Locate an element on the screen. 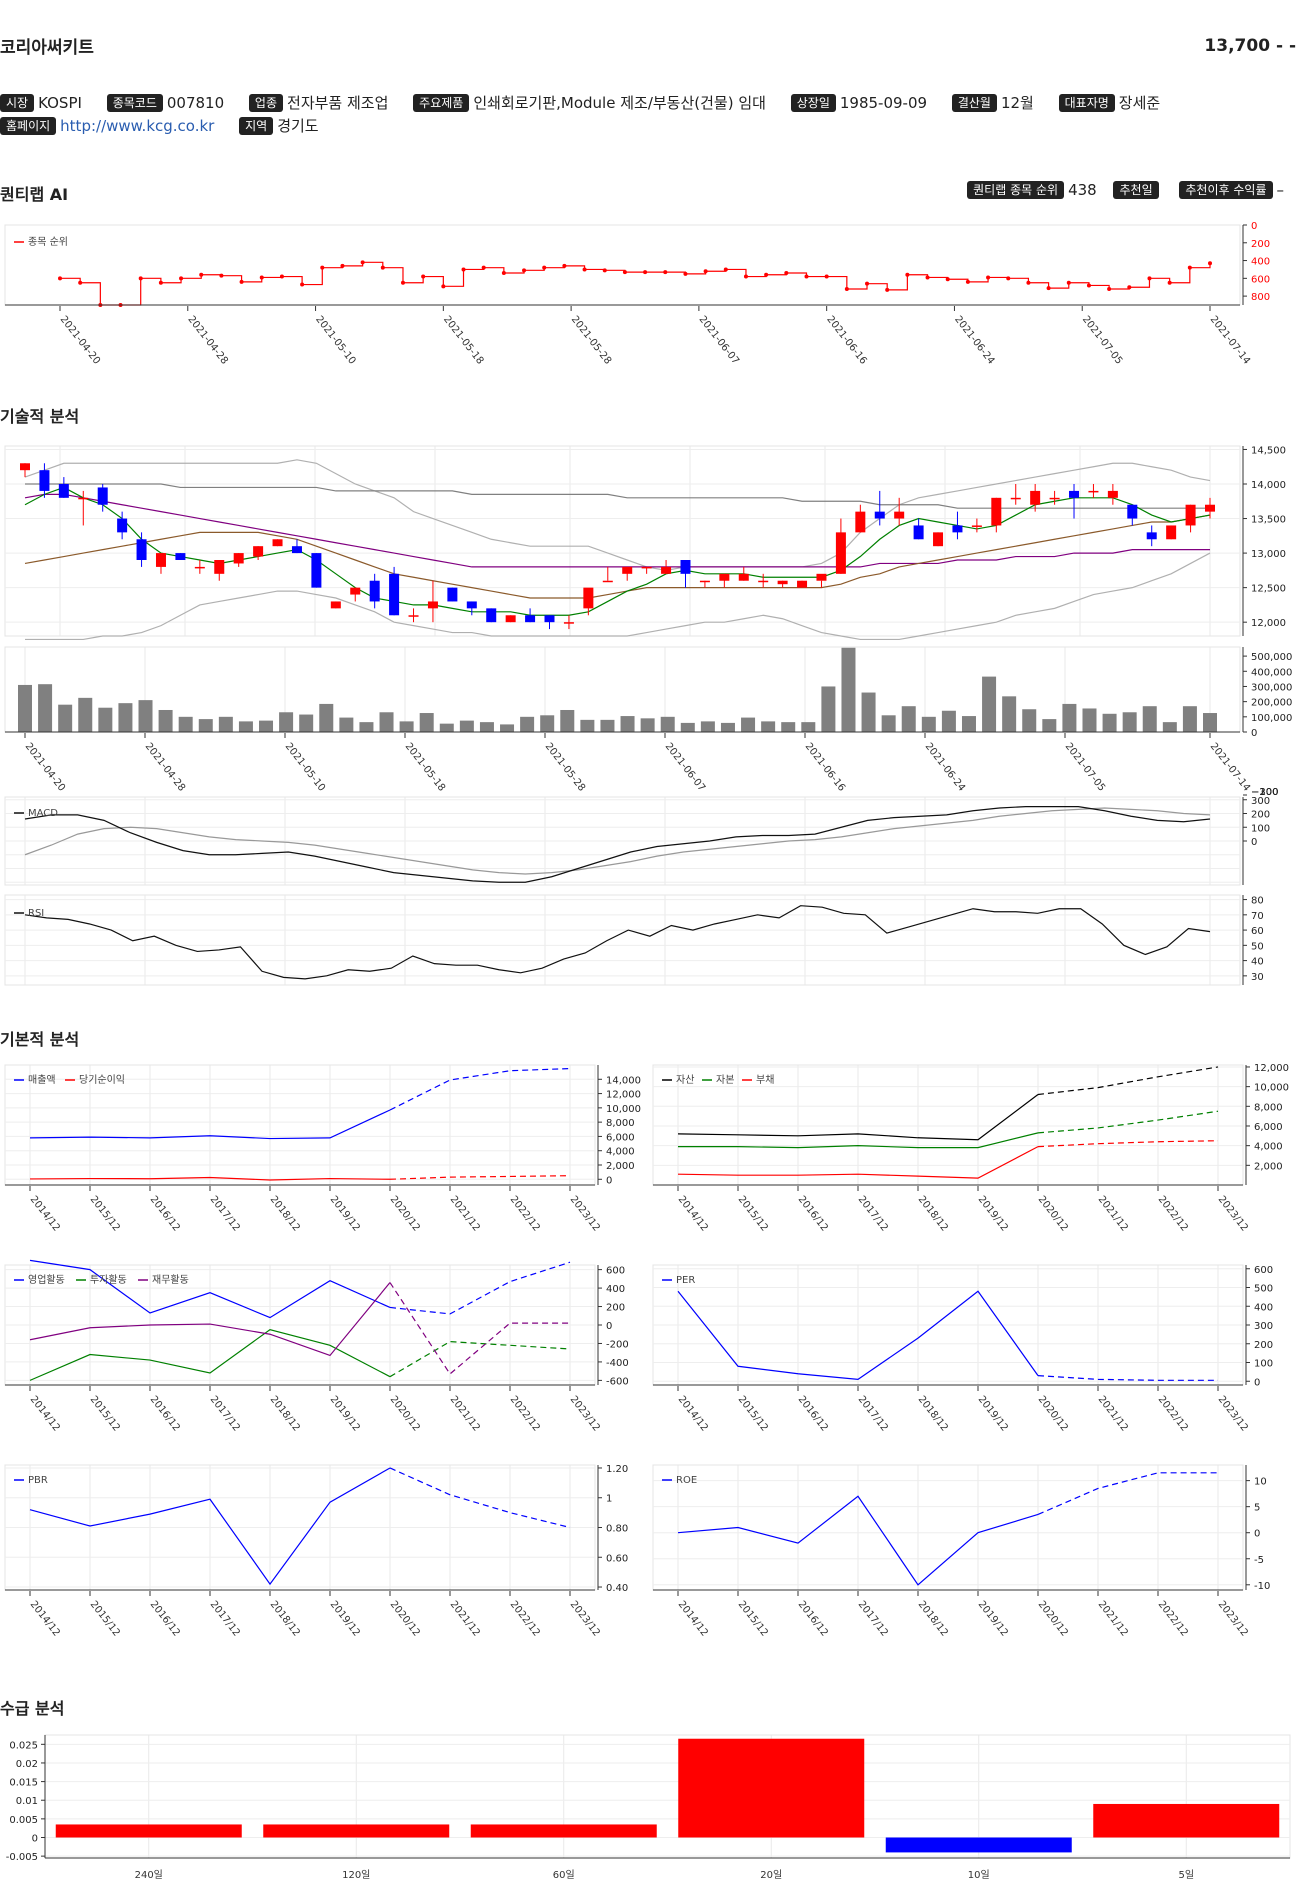 The image size is (1296, 1893). legend-label: 자본 is located at coordinates (725, 1080).